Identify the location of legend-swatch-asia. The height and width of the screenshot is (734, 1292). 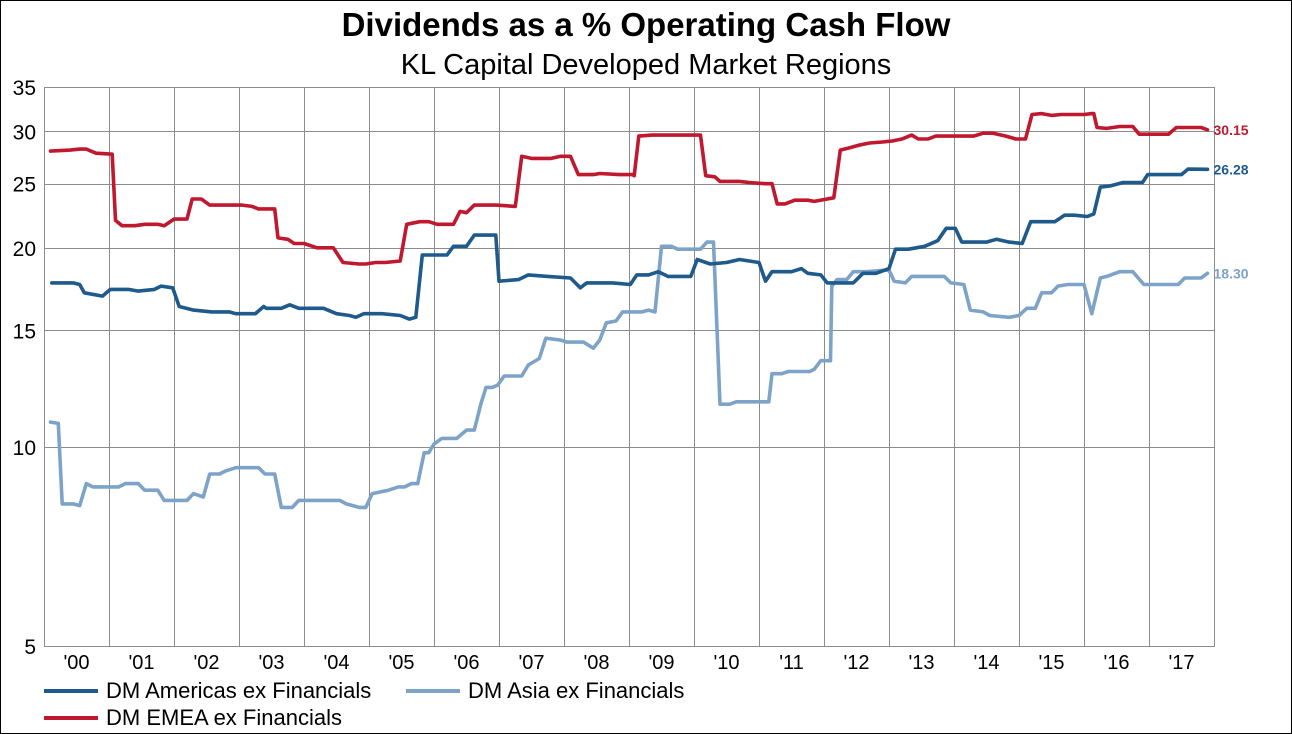
(433, 691).